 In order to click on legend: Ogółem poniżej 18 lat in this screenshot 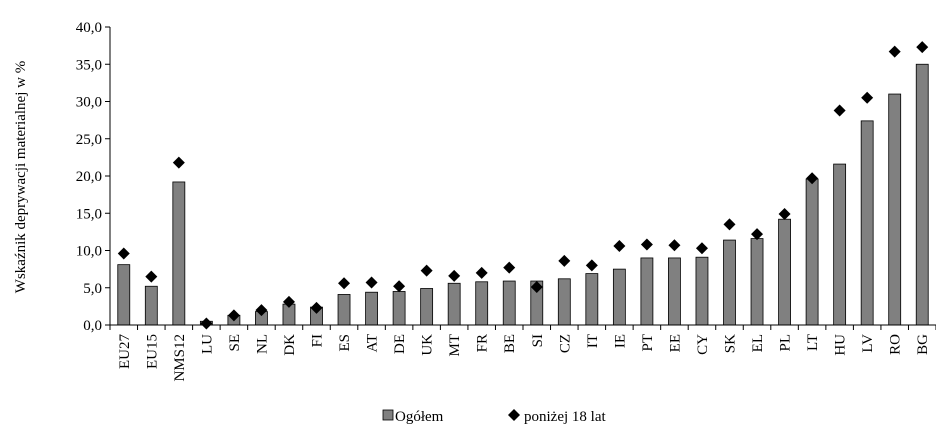, I will do `click(494, 417)`.